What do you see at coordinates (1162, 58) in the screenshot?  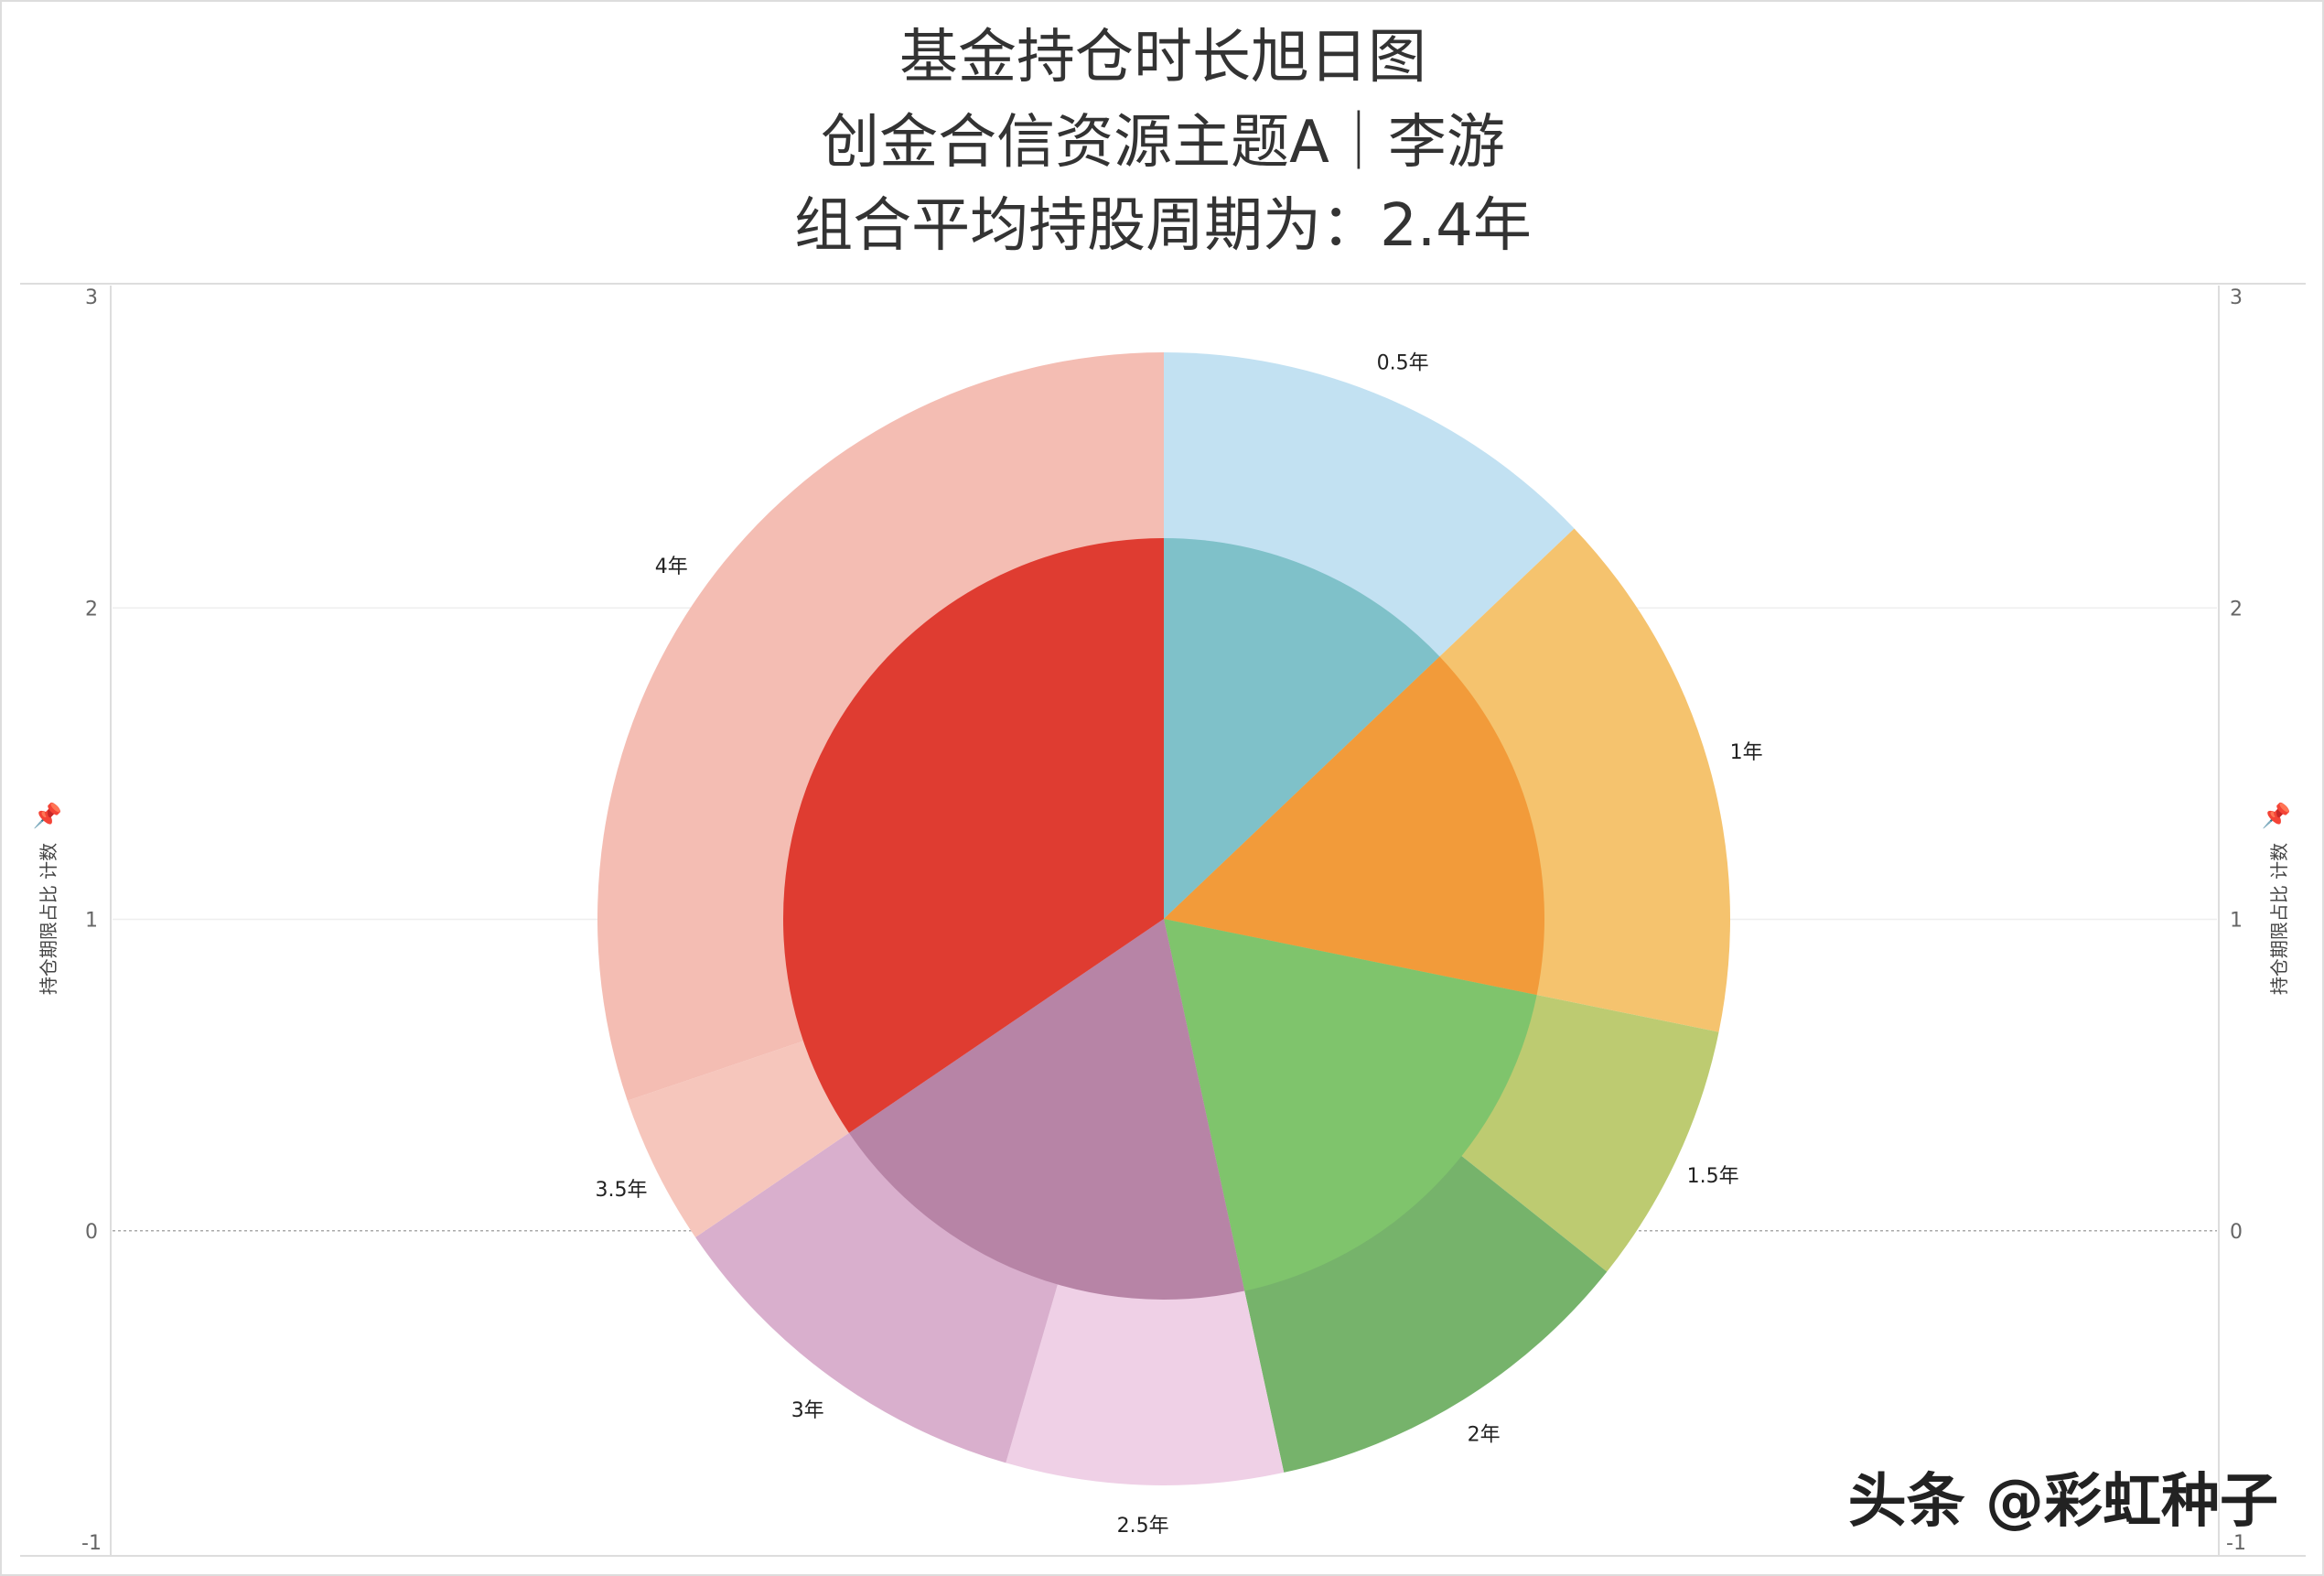 I see `title-line-1: 基金持仓时长旭日图` at bounding box center [1162, 58].